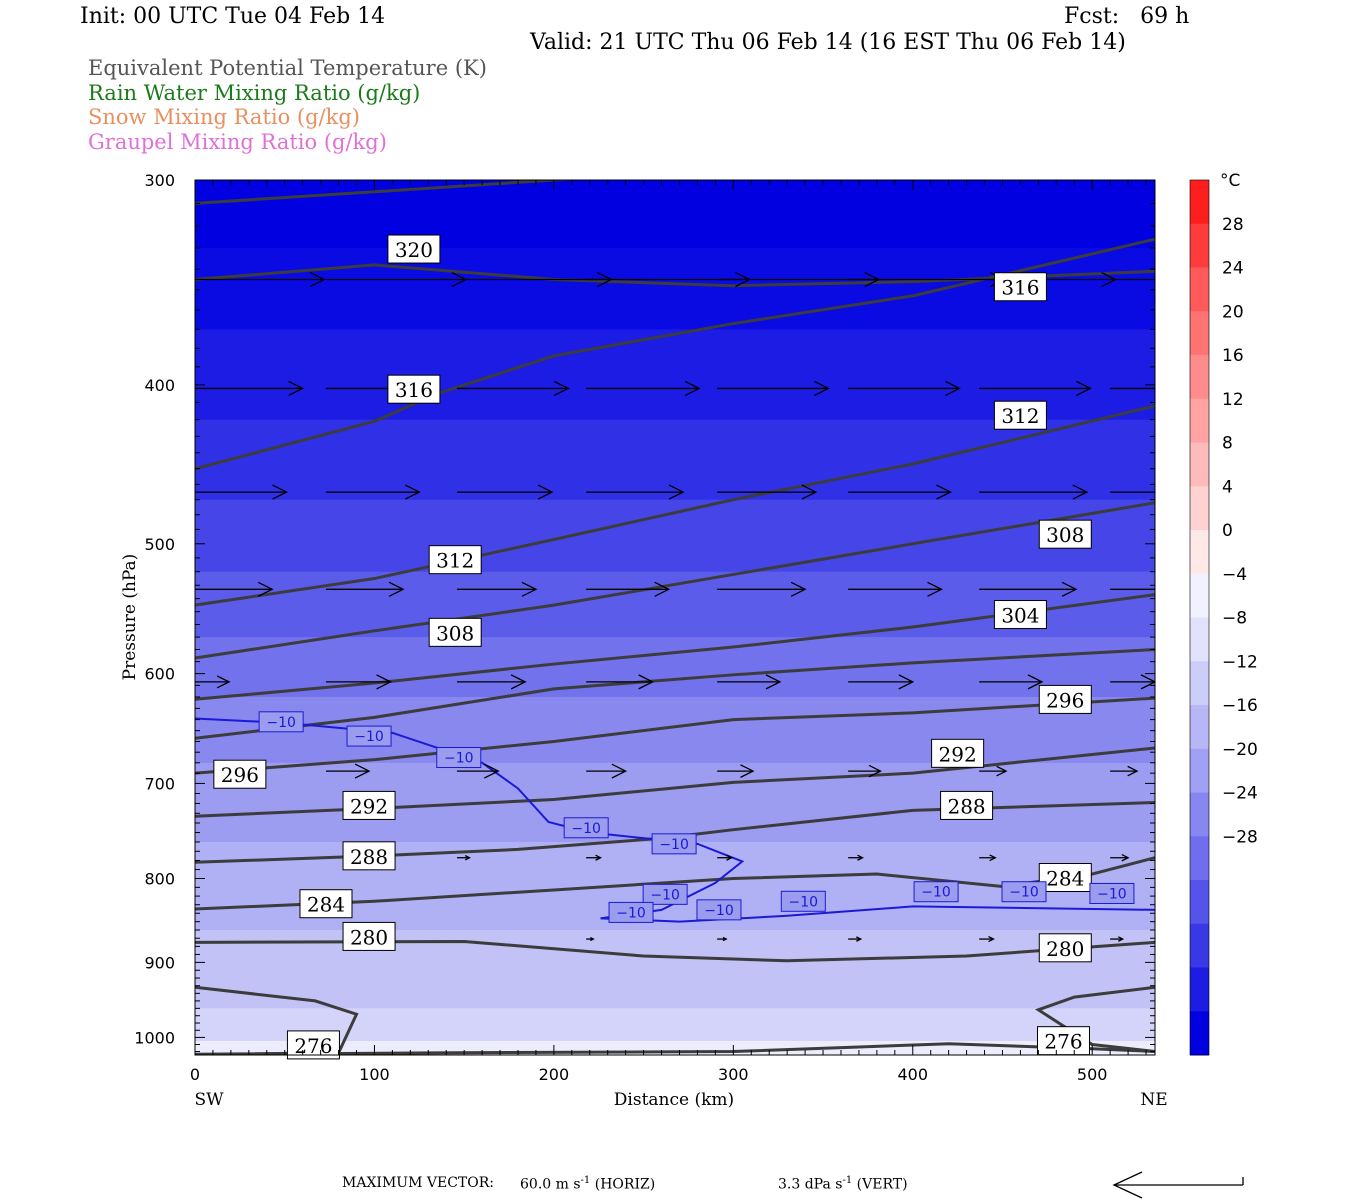 This screenshot has height=1200, width=1350. I want to click on x-axis-title: Distance (km), so click(674, 1100).